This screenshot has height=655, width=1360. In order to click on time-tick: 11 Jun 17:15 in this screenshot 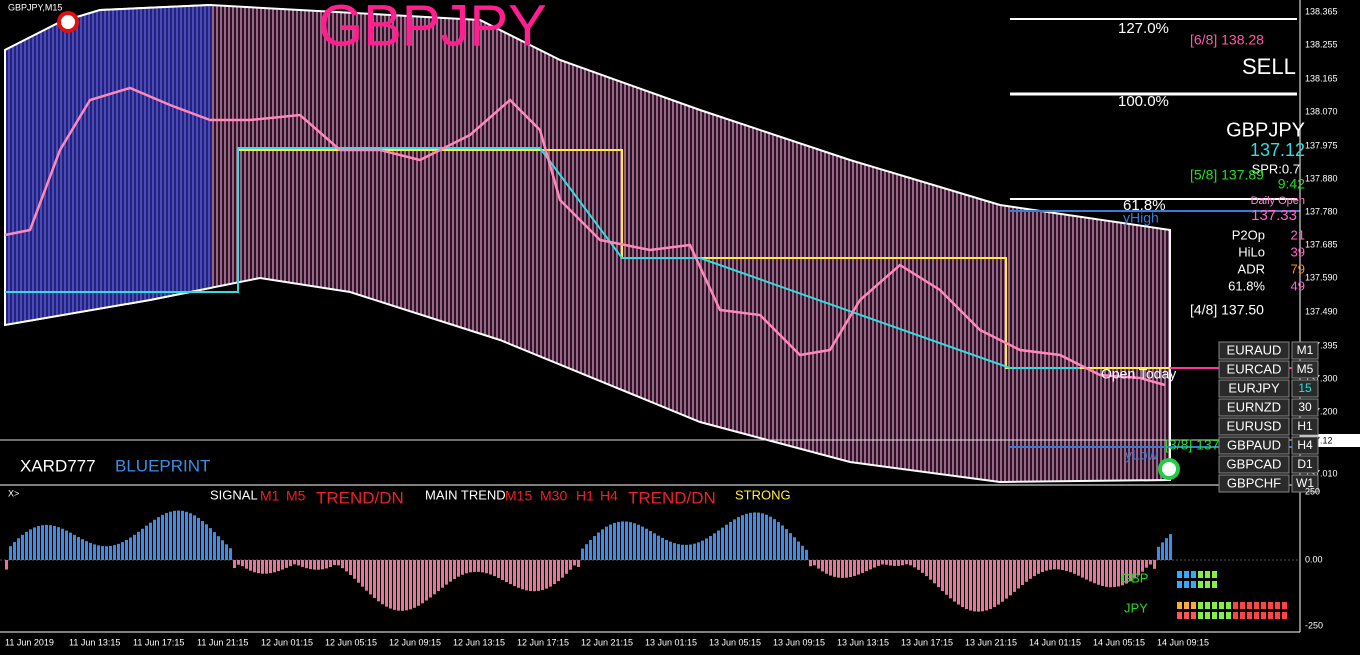, I will do `click(158, 642)`.